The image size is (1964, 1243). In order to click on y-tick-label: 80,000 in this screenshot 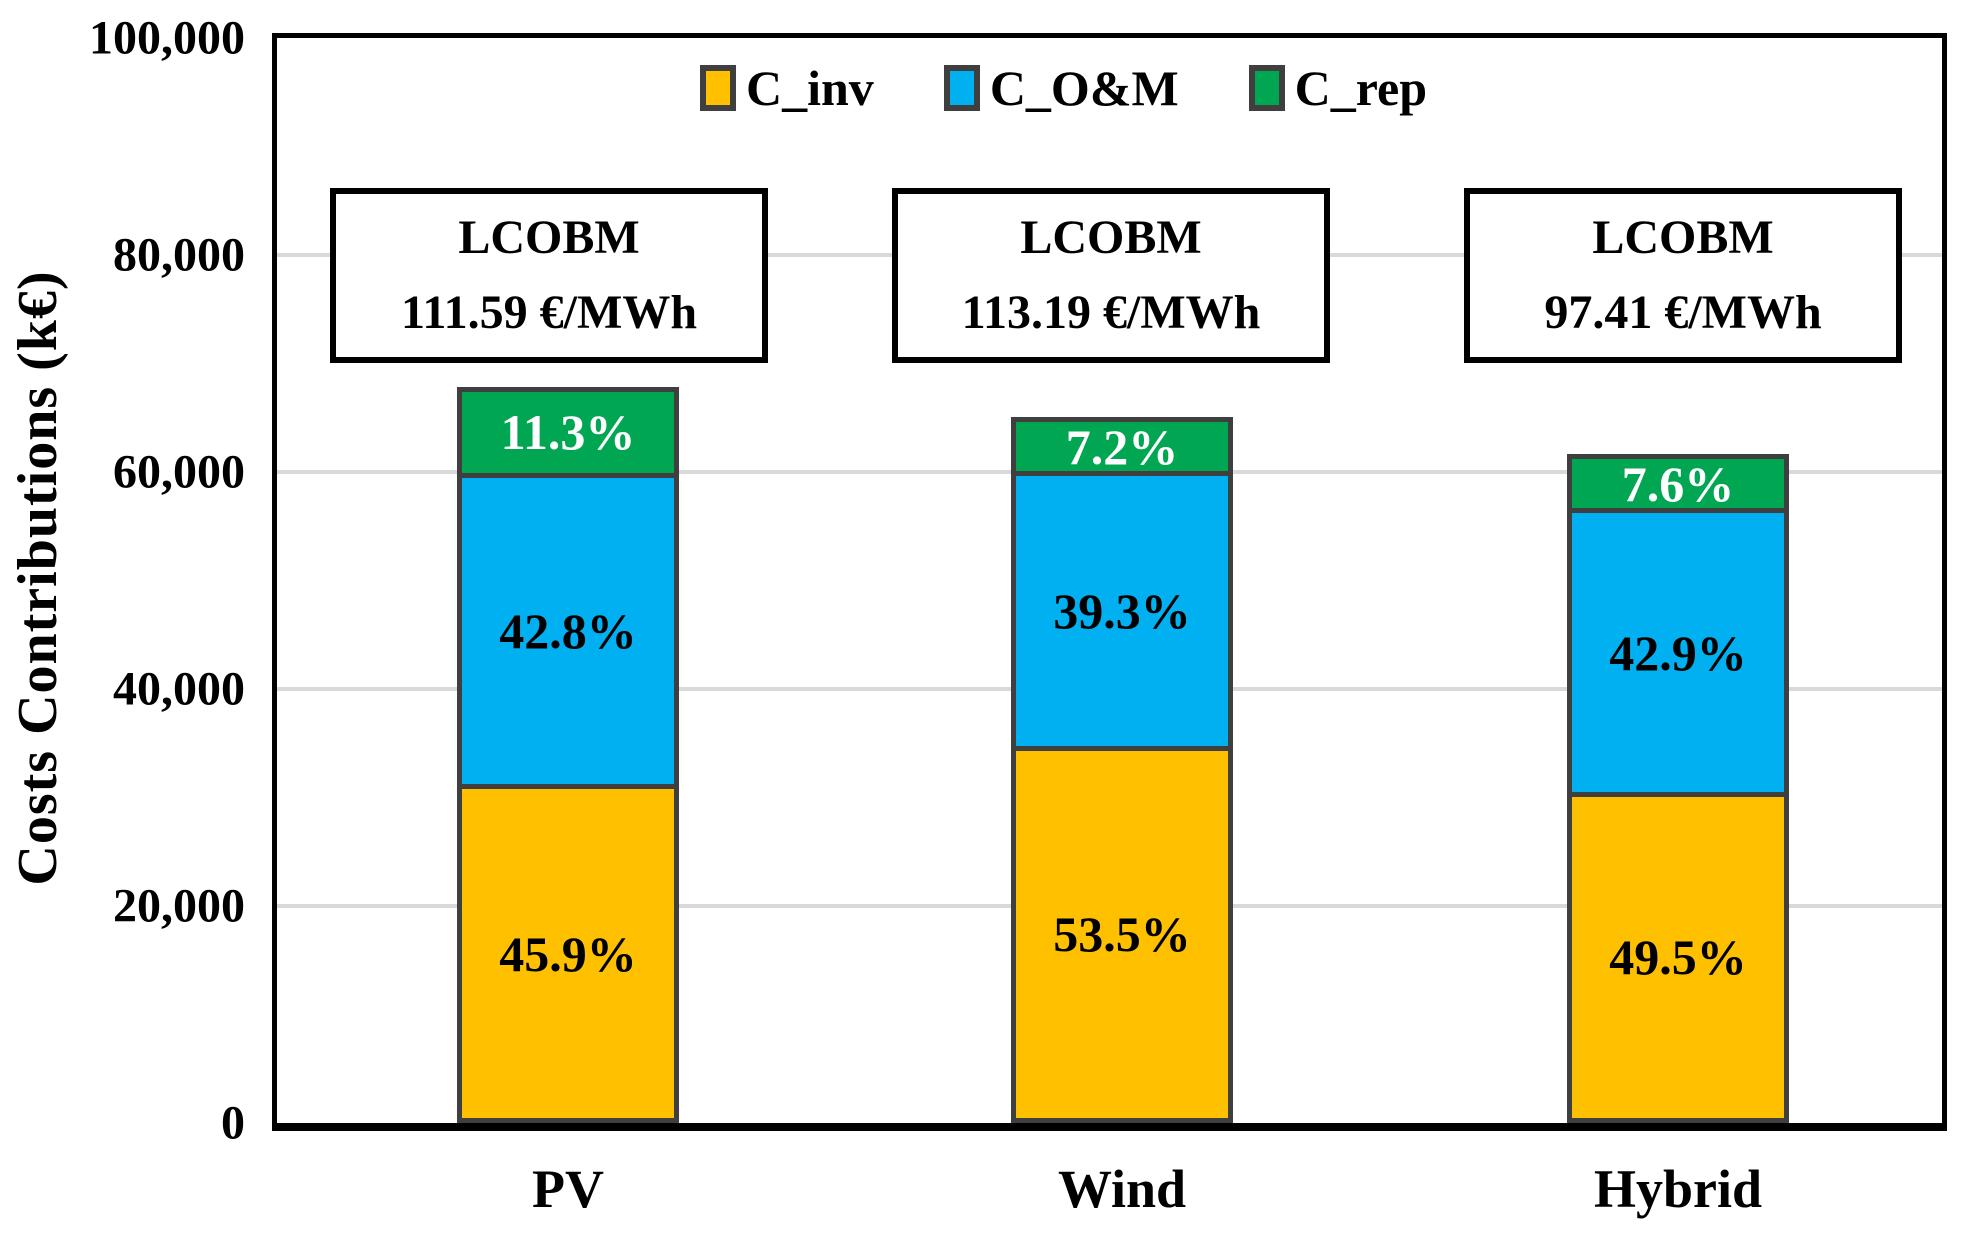, I will do `click(179, 255)`.